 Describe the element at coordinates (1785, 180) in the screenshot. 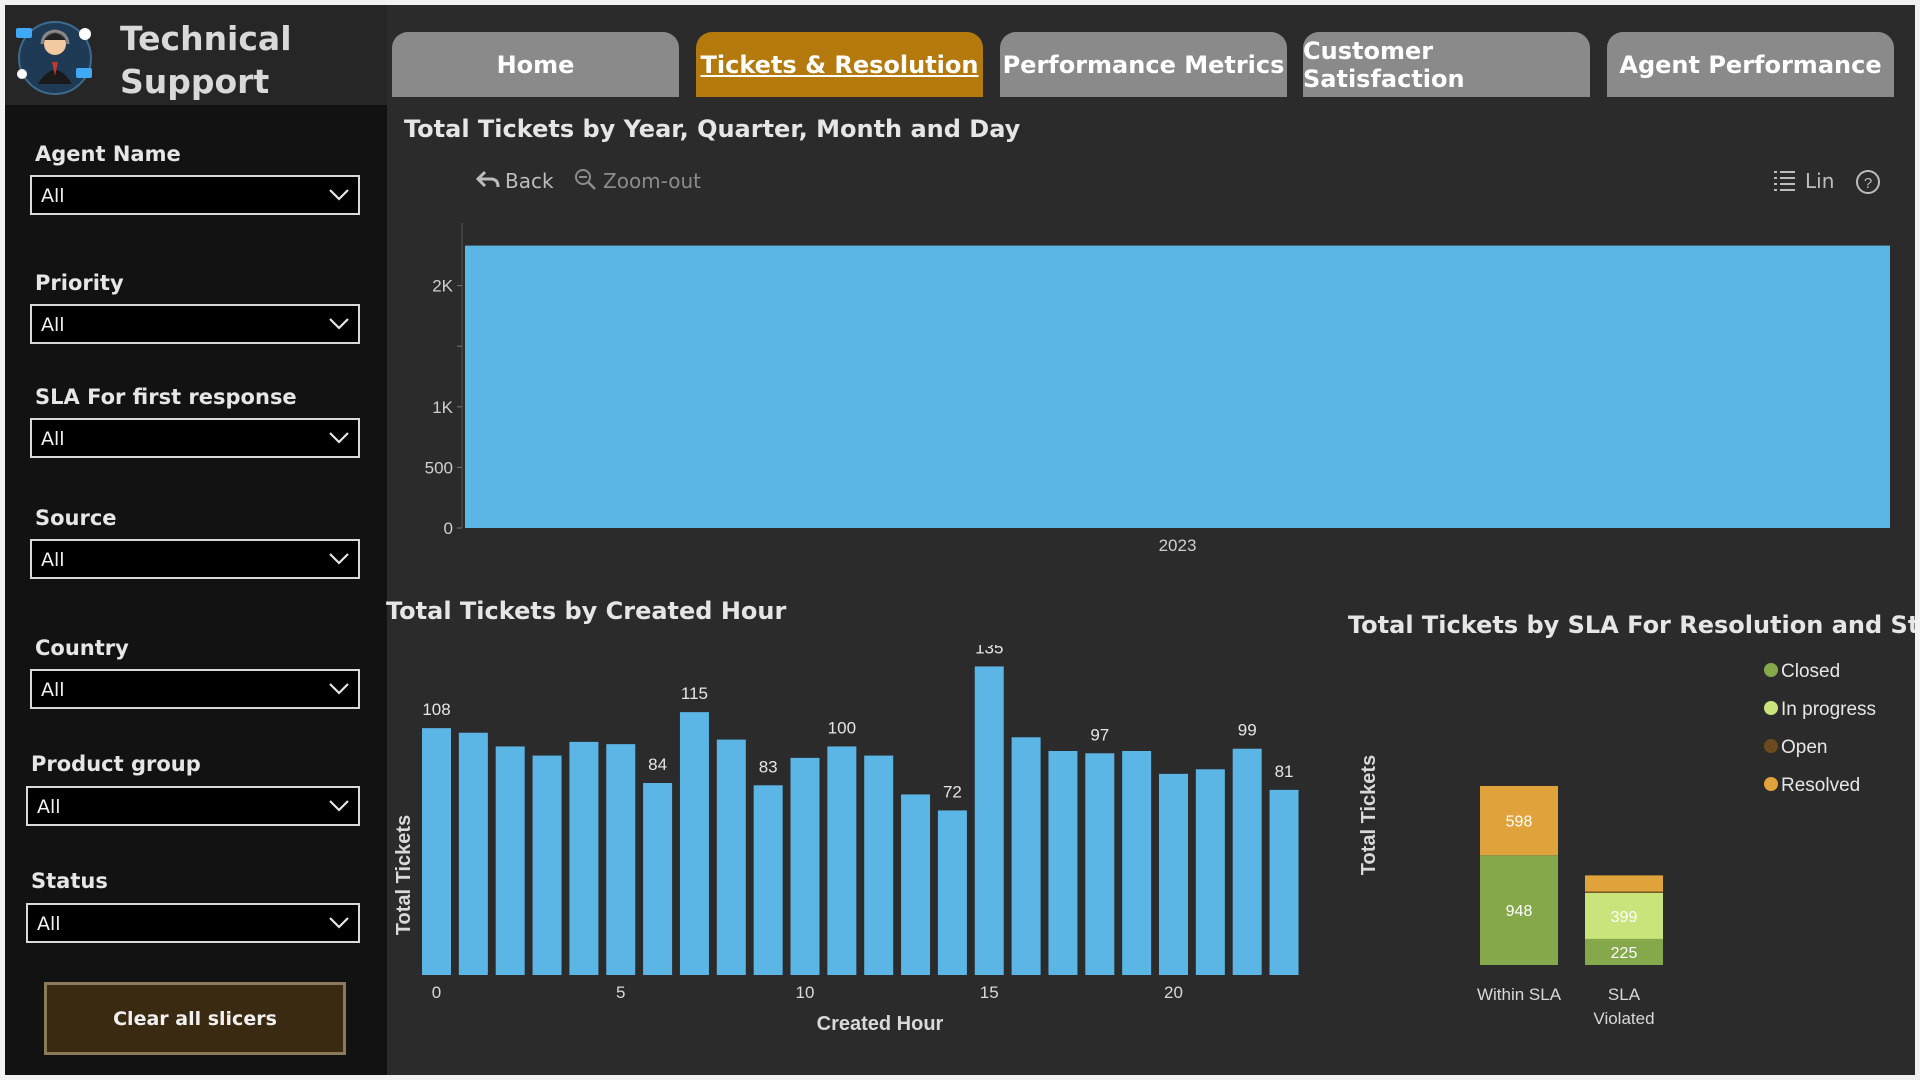

I see `list-icon` at that location.